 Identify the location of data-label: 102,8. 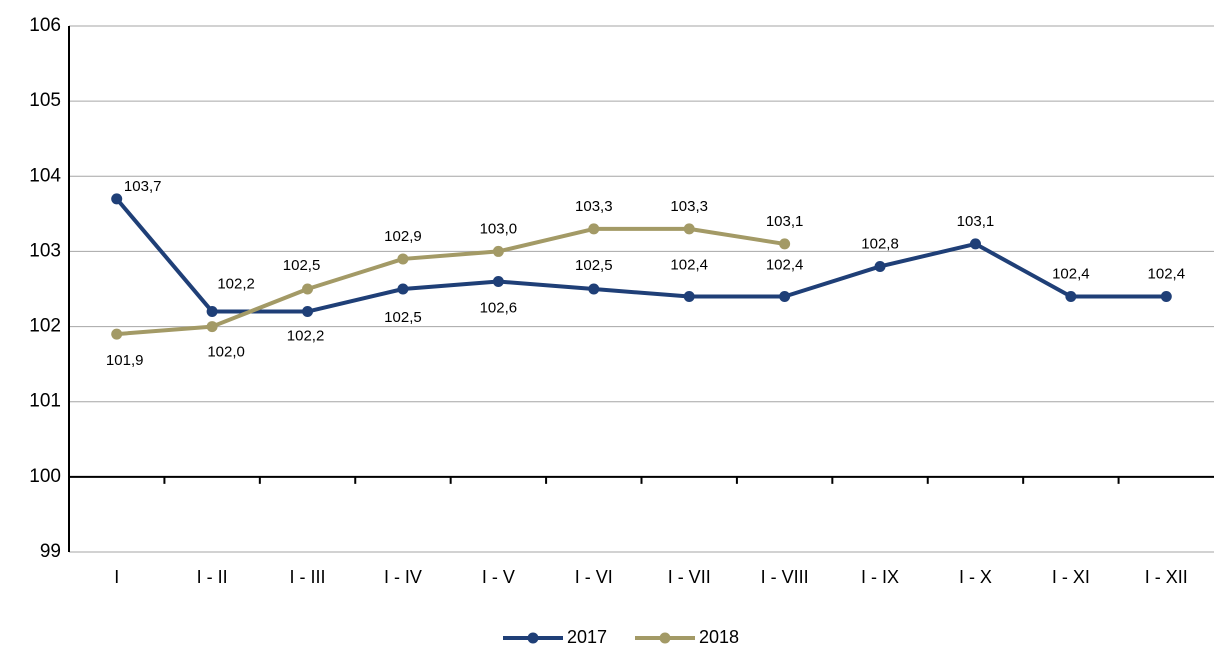
(880, 243).